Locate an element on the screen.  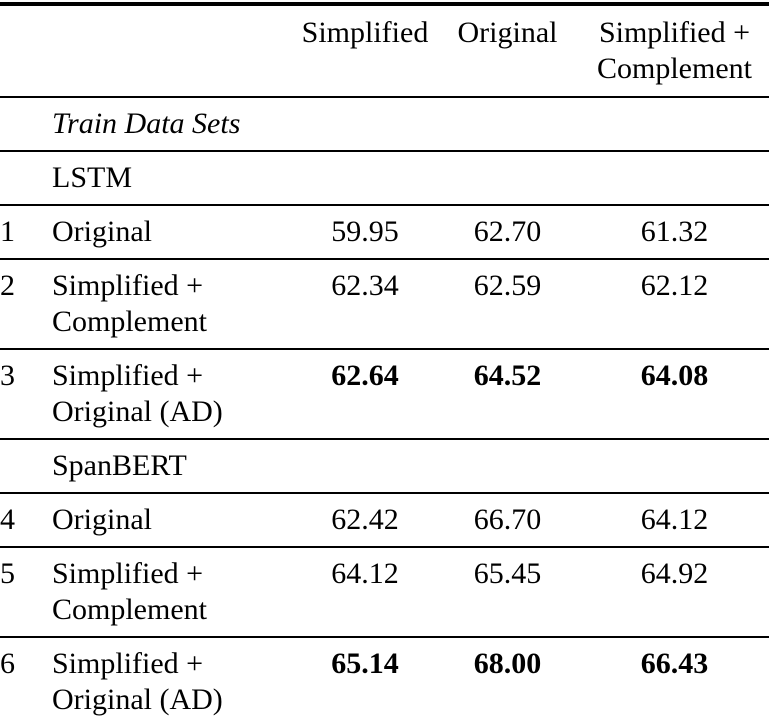
row-number: 5 is located at coordinates (7, 573).